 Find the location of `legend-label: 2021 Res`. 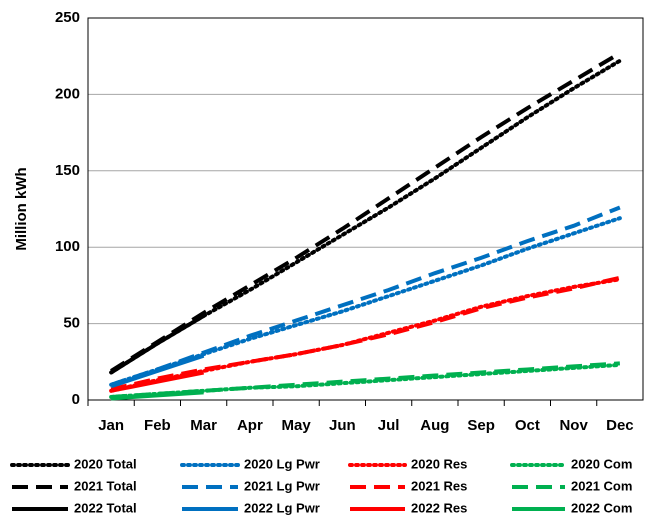

legend-label: 2021 Res is located at coordinates (439, 485).